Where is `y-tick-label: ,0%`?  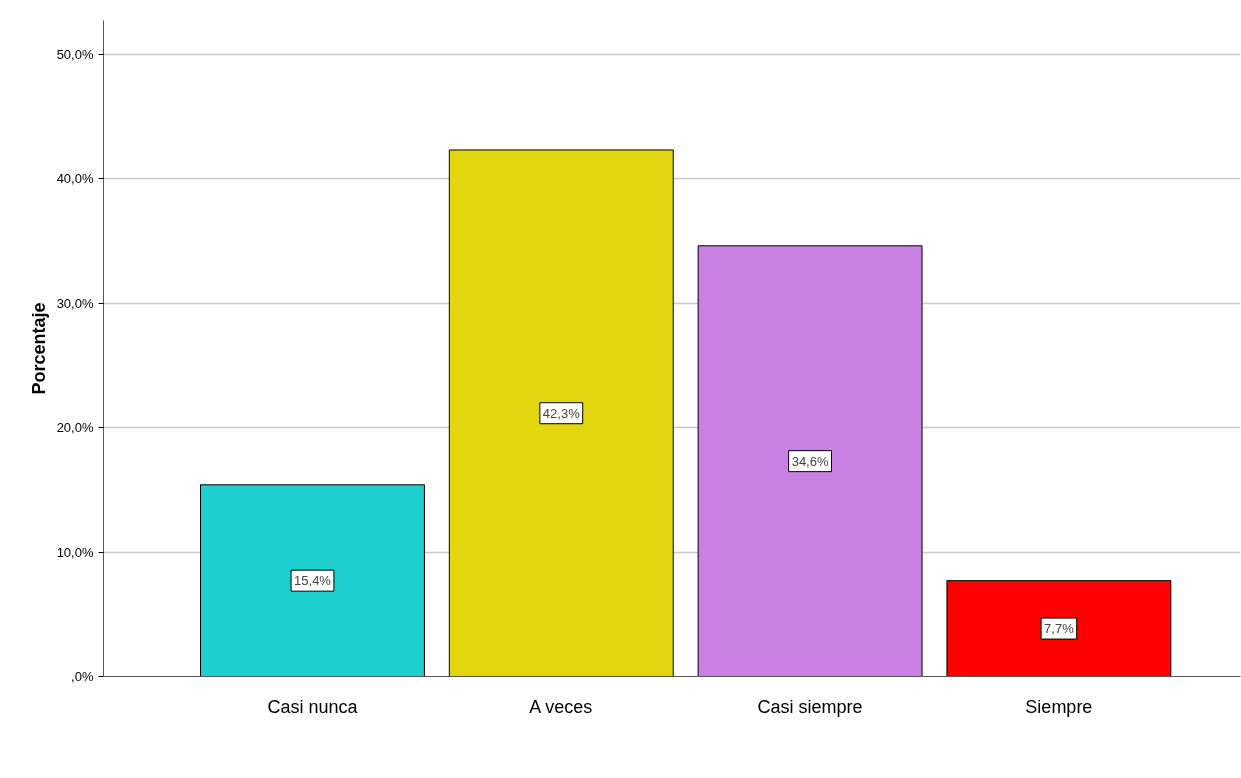 y-tick-label: ,0% is located at coordinates (82, 676).